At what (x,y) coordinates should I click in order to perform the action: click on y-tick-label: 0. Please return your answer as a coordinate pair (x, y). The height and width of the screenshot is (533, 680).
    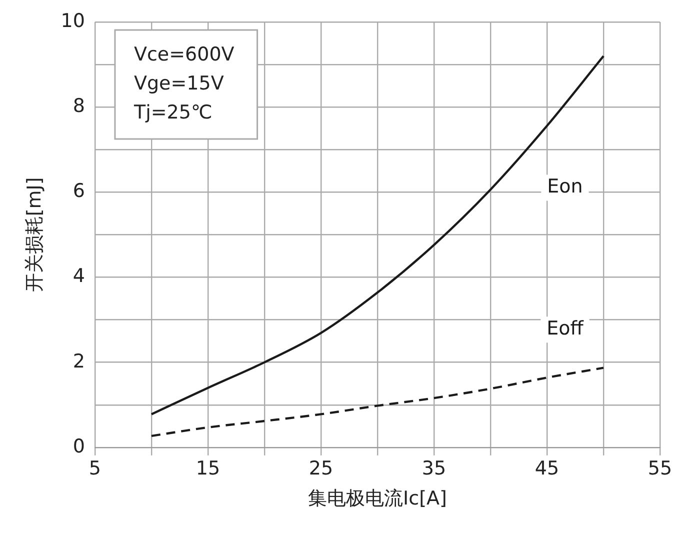
    Looking at the image, I should click on (78, 446).